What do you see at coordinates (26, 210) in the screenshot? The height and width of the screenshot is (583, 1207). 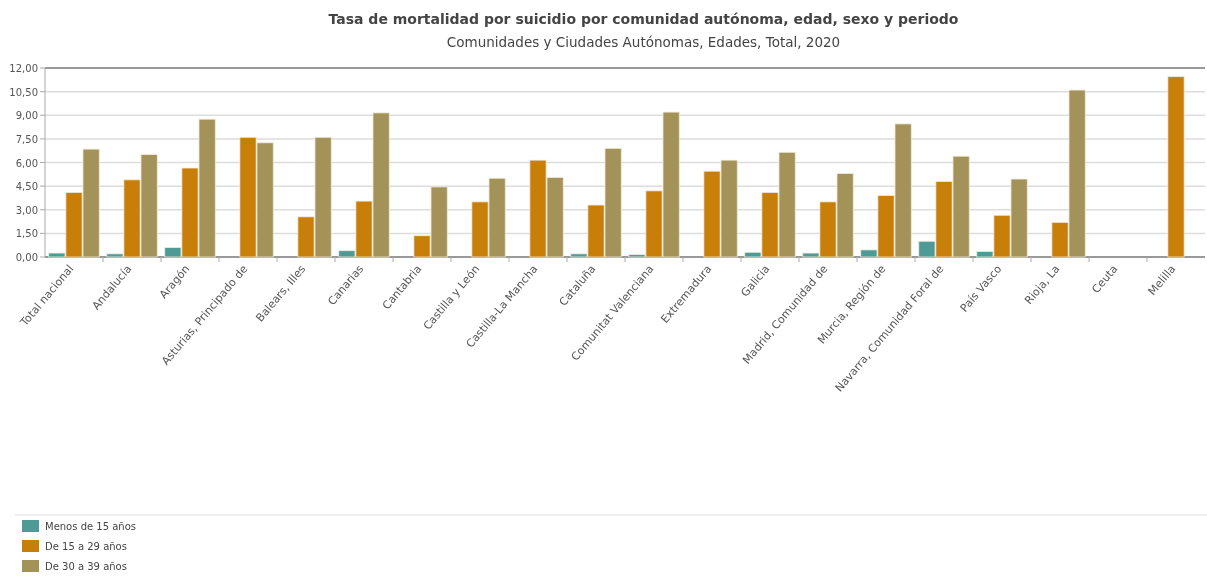 I see `y-tick-label: 3,00` at bounding box center [26, 210].